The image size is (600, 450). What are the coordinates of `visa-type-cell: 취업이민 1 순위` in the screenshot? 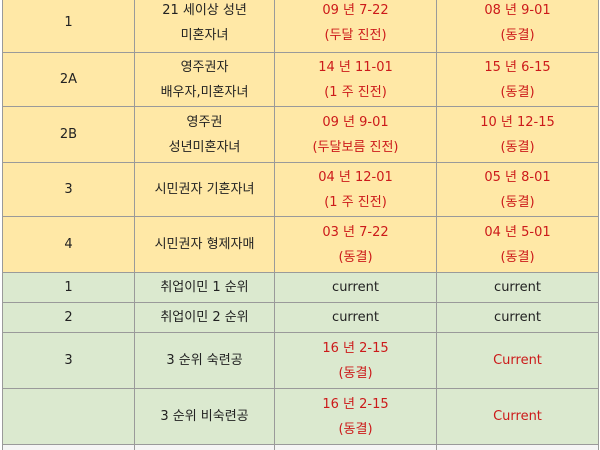 It's located at (204, 287).